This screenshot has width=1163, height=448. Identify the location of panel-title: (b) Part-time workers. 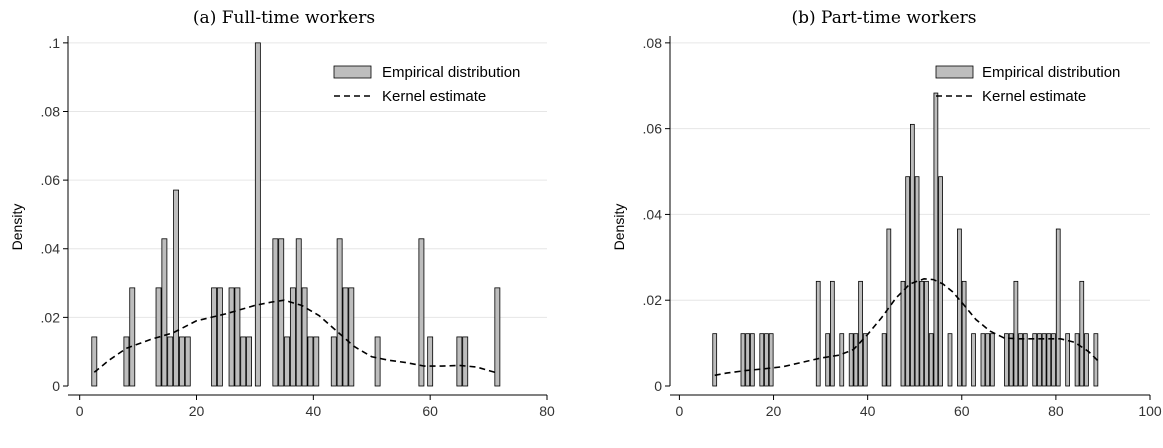
(883, 18).